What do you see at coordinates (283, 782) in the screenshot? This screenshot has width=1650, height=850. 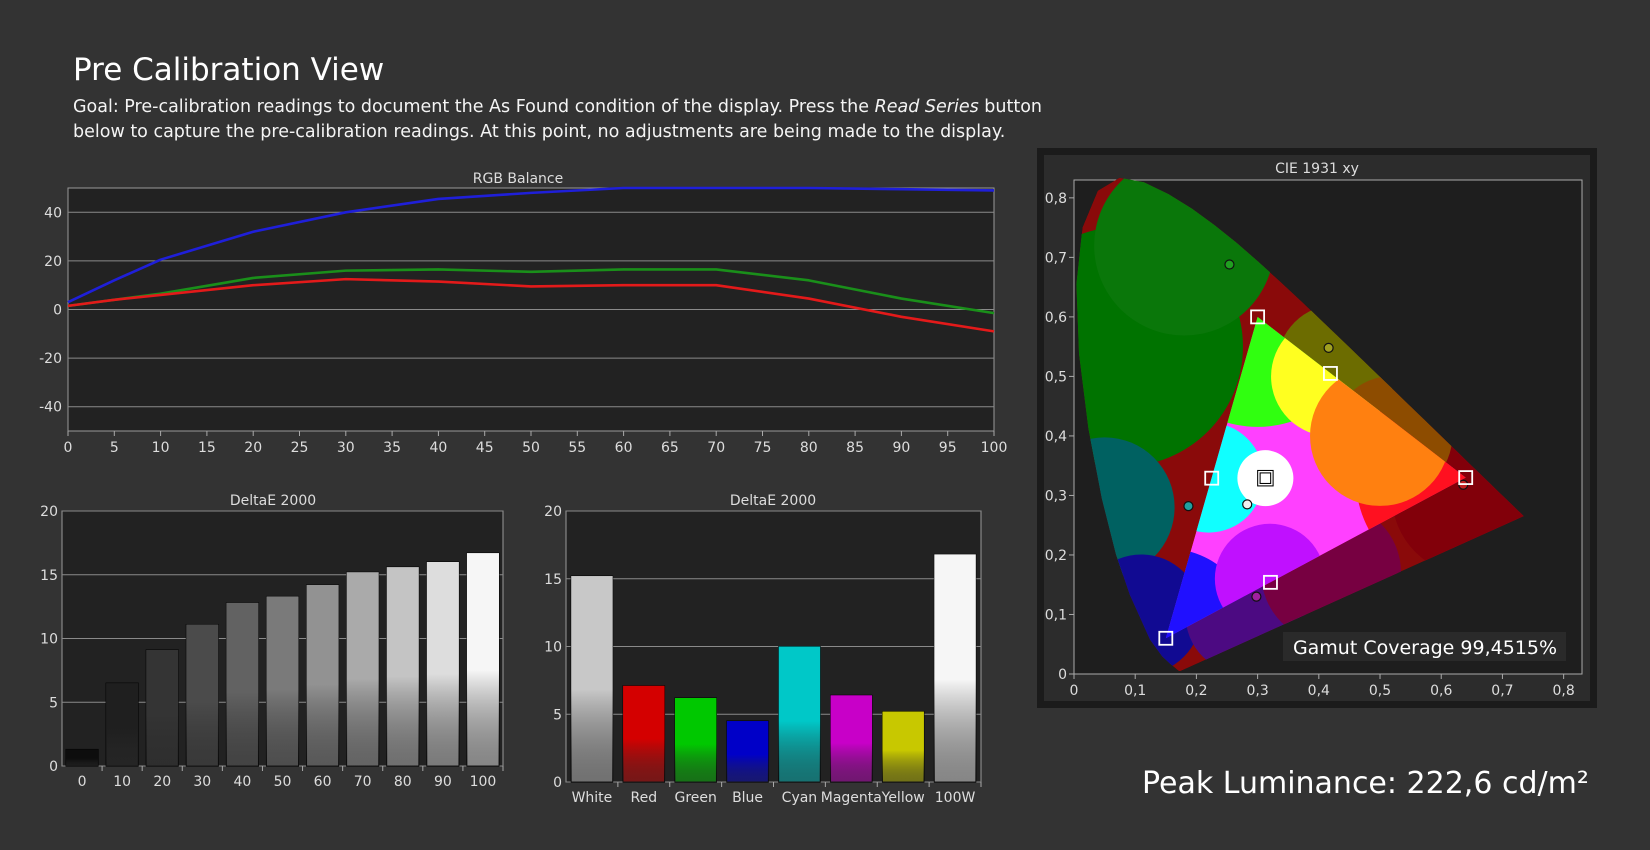 I see `gray-x-tick-label: 50` at bounding box center [283, 782].